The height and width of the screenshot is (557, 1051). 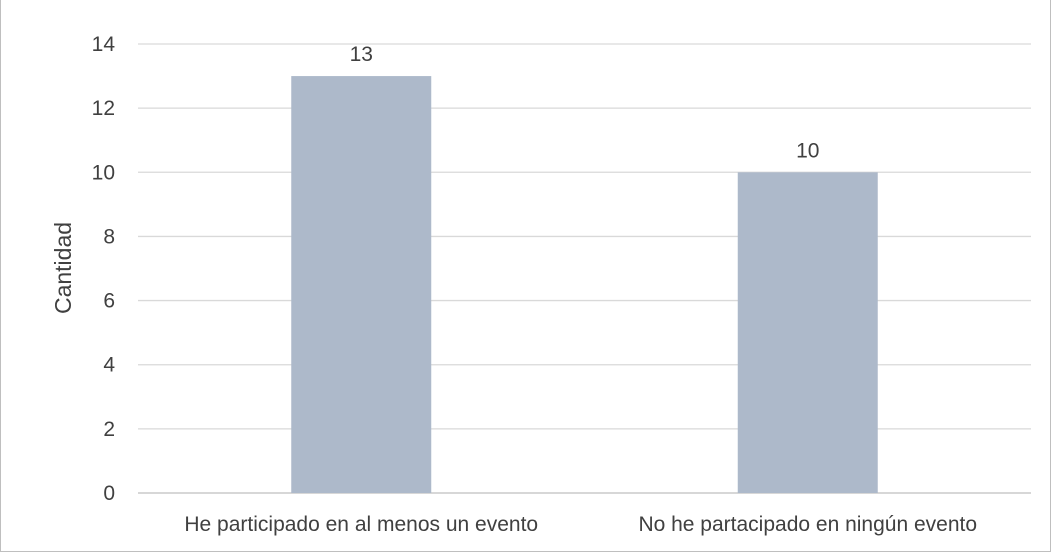 I want to click on x-category-label: He participado en al menos un evento, so click(x=361, y=524).